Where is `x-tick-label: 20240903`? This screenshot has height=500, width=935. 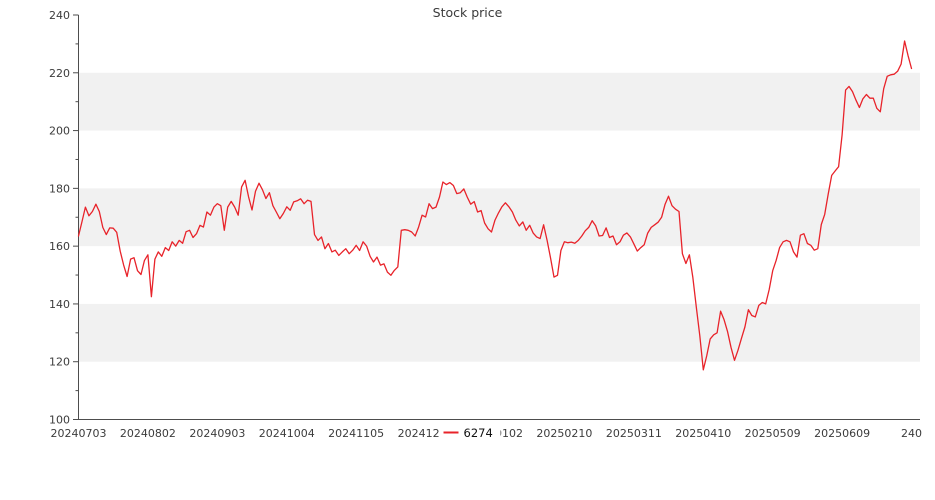
x-tick-label: 20240903 is located at coordinates (217, 433).